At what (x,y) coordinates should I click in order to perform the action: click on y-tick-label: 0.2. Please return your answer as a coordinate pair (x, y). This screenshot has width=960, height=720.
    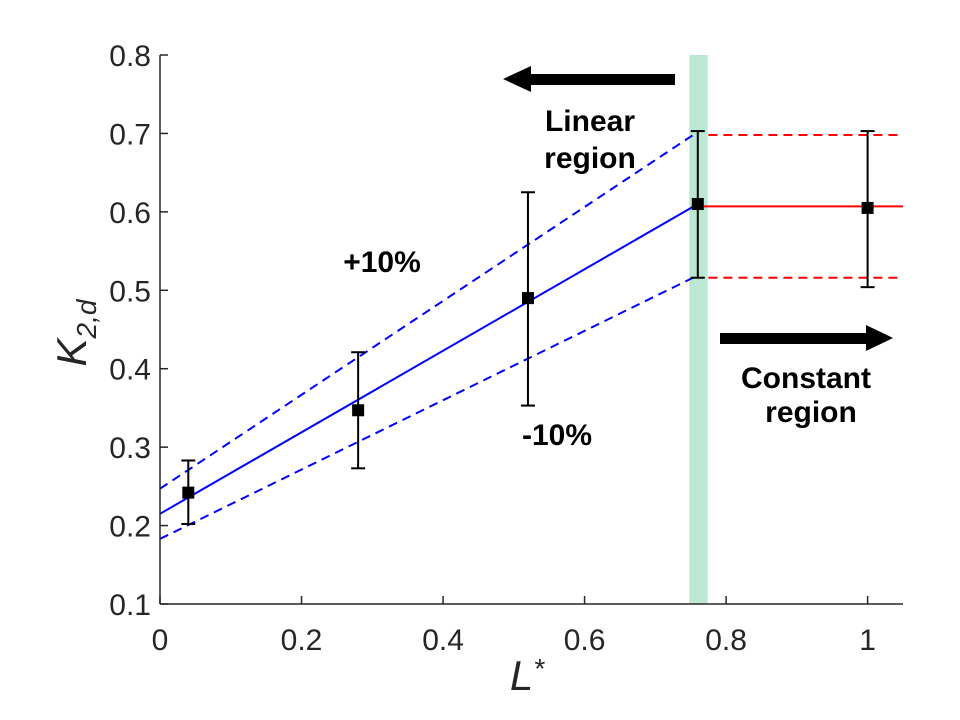
    Looking at the image, I should click on (130, 527).